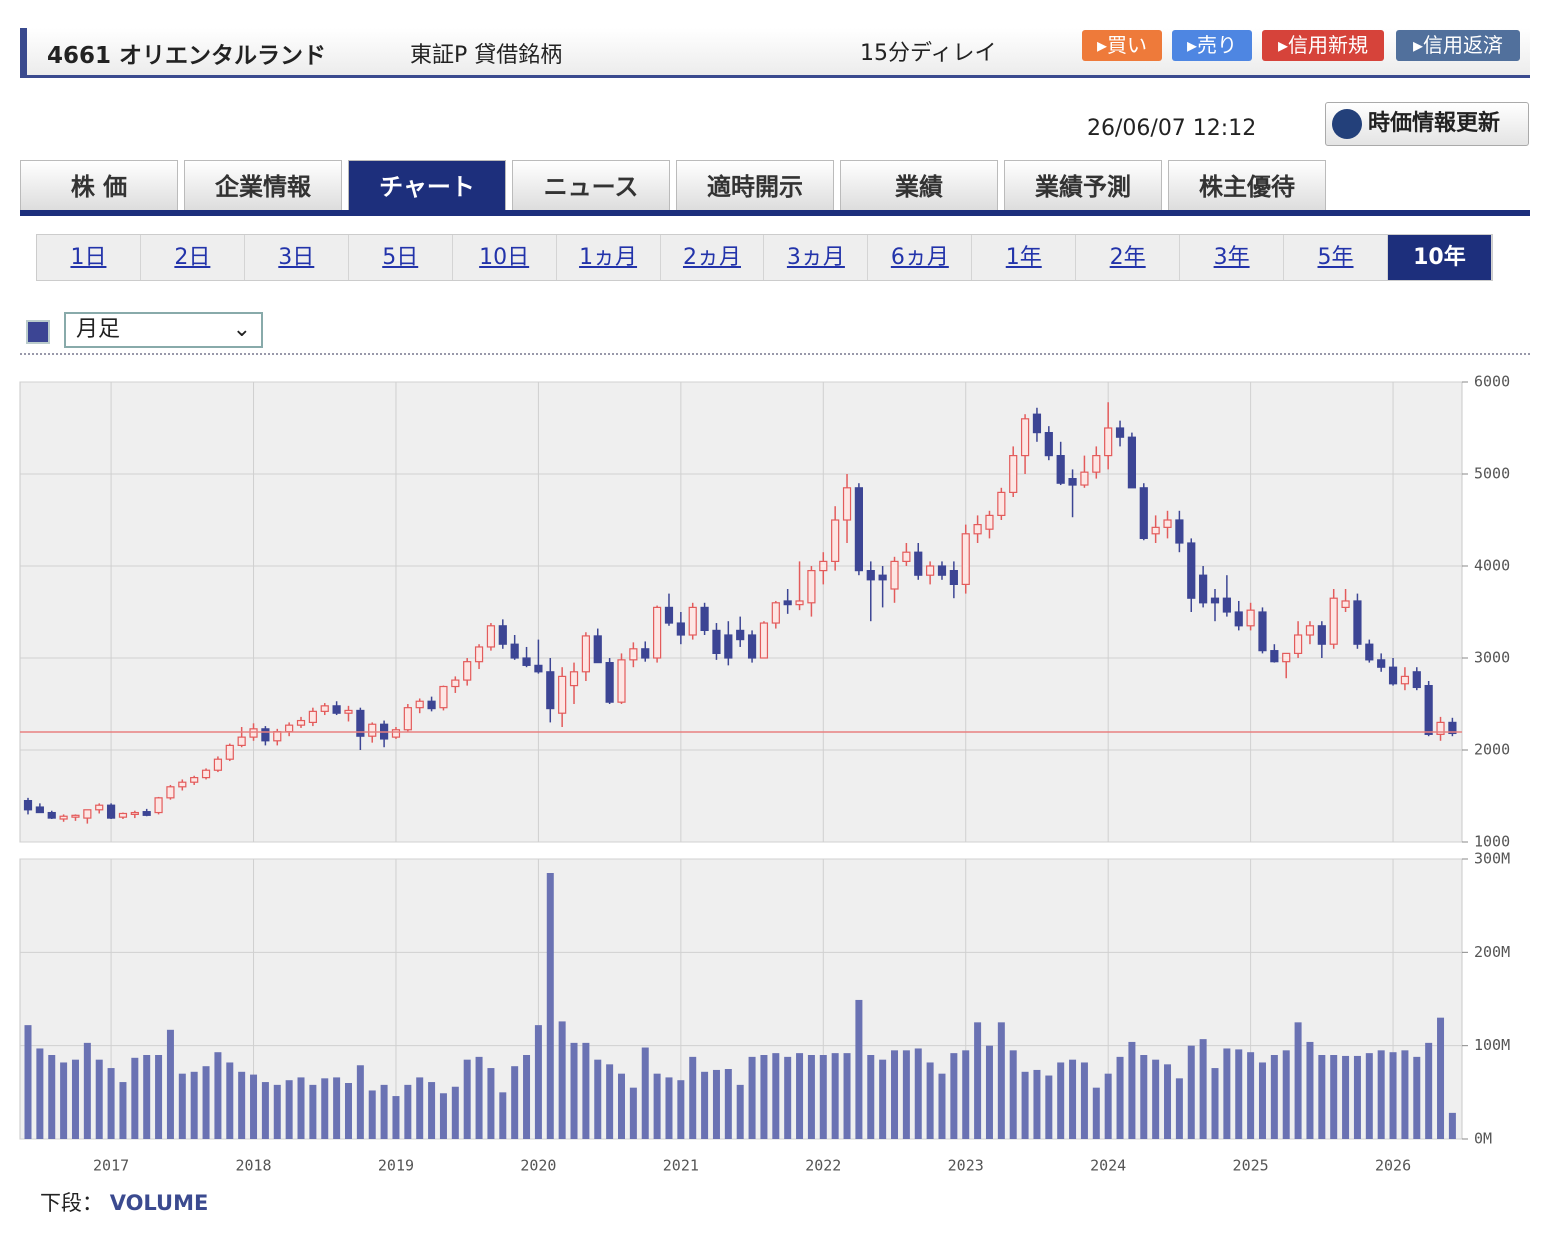  What do you see at coordinates (816, 257) in the screenshot?
I see `period-link: 3ヵ月` at bounding box center [816, 257].